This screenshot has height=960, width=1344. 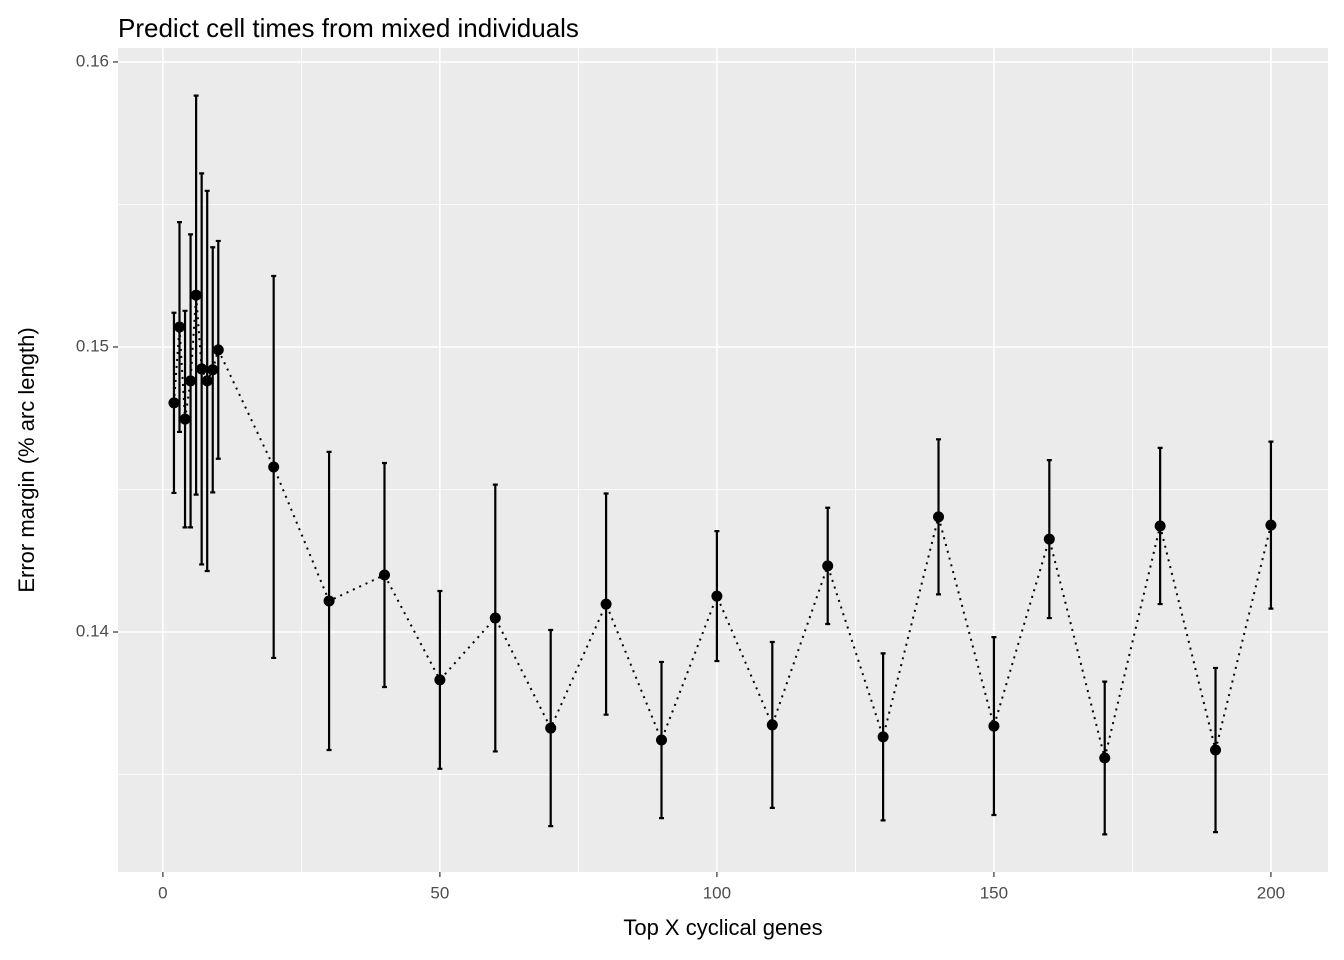 I want to click on x-tick-label: 200, so click(x=1271, y=892).